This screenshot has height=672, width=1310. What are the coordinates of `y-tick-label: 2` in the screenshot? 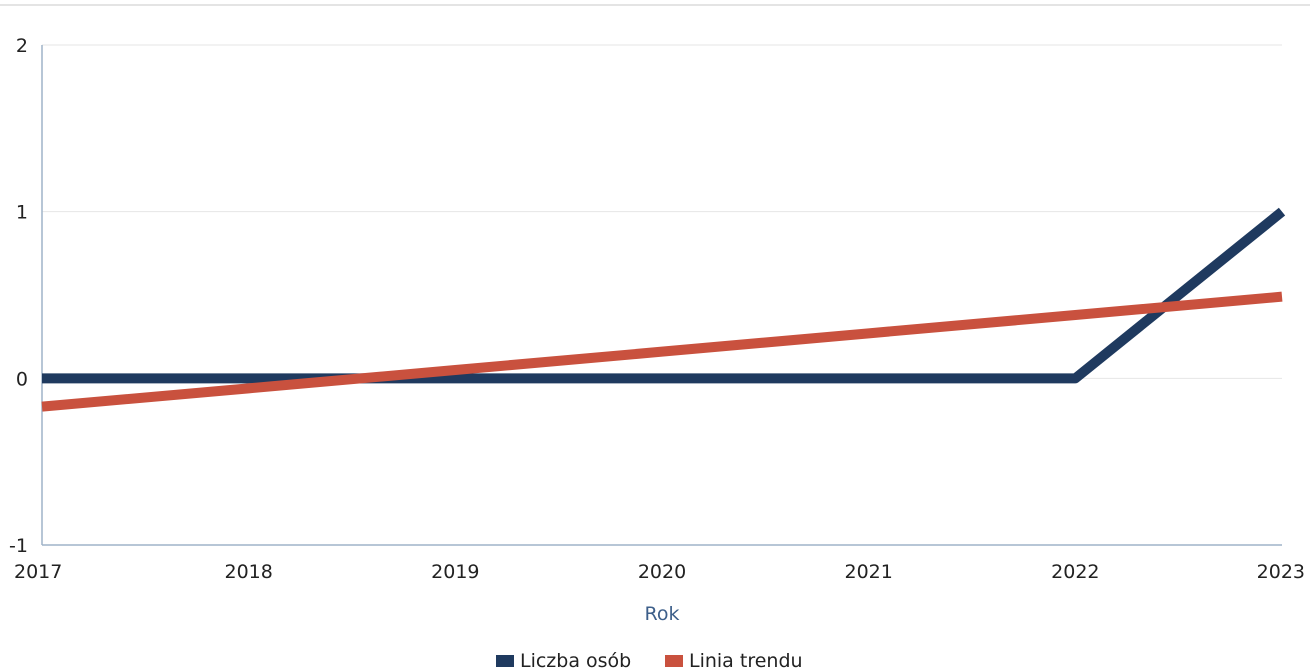 It's located at (22, 46).